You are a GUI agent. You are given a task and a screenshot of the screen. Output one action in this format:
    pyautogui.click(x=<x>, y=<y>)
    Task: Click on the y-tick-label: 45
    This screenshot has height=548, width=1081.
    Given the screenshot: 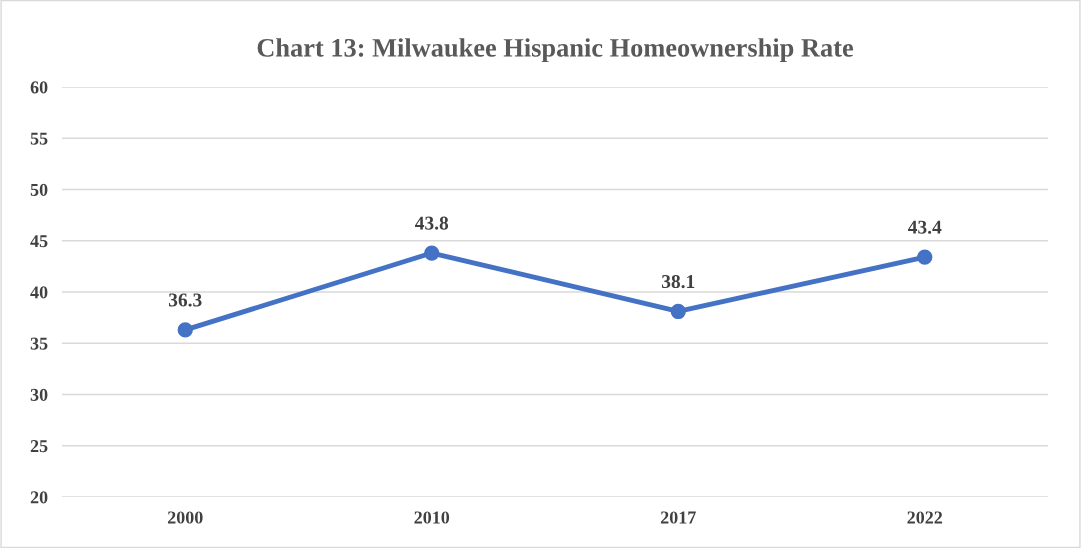 What is the action you would take?
    pyautogui.click(x=39, y=241)
    